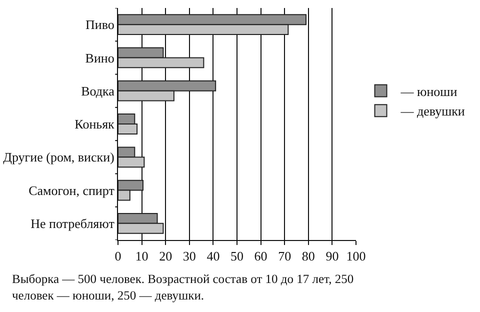  What do you see at coordinates (72, 223) in the screenshot?
I see `y-tick-label: Не потребляют` at bounding box center [72, 223].